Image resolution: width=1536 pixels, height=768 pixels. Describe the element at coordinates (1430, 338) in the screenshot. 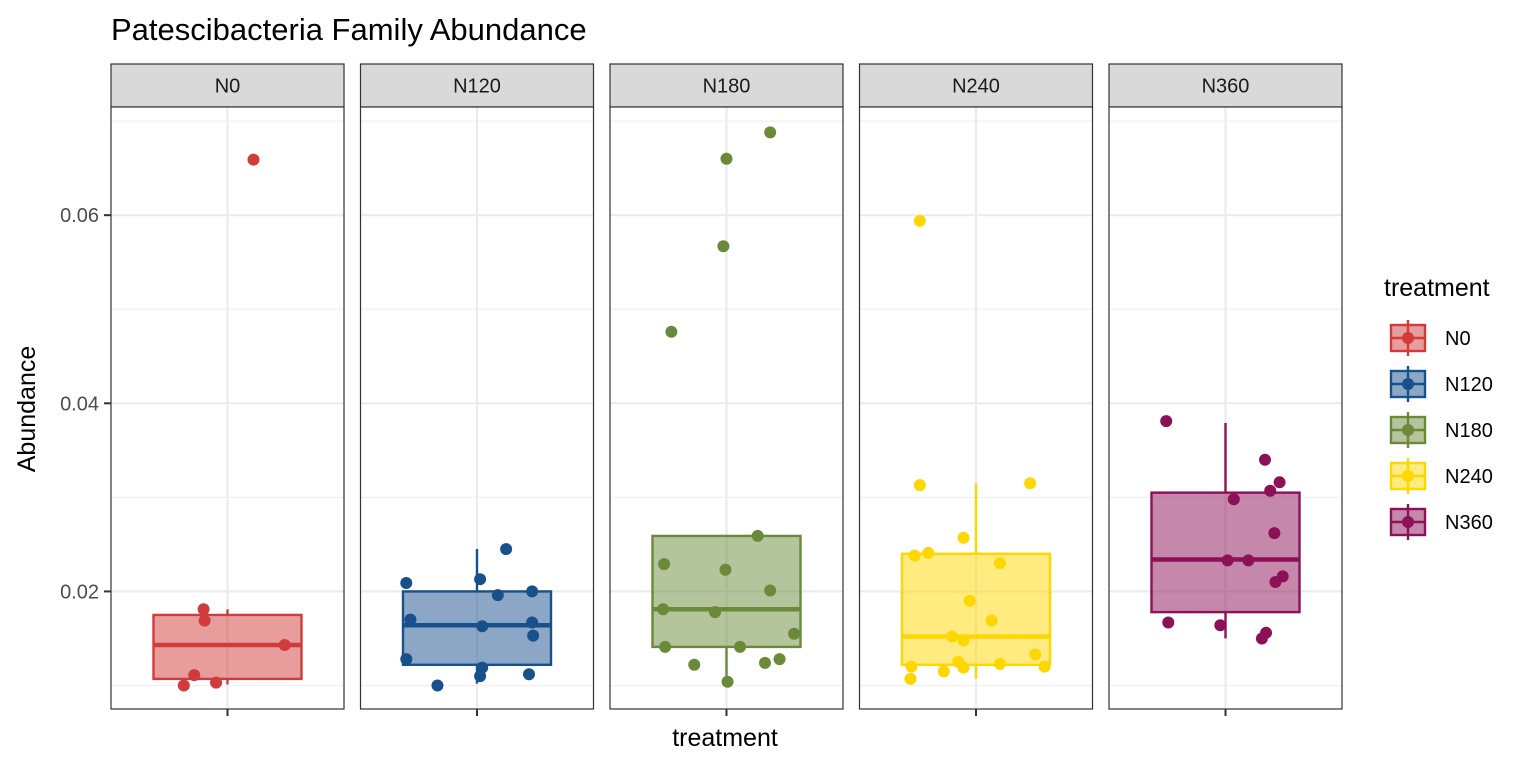

I see `legend-item-n0: N0` at that location.